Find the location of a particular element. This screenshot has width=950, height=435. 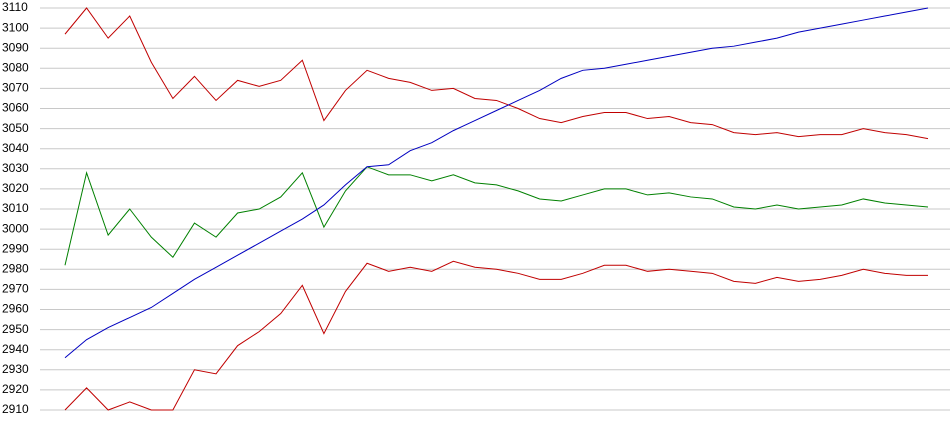

y-tick-label: 3090 is located at coordinates (15, 47).